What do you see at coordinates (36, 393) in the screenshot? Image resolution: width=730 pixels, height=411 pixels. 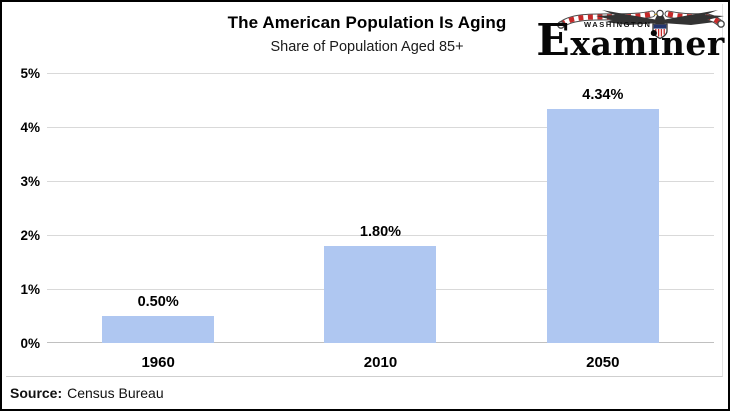 I see `source-label: Source:` at bounding box center [36, 393].